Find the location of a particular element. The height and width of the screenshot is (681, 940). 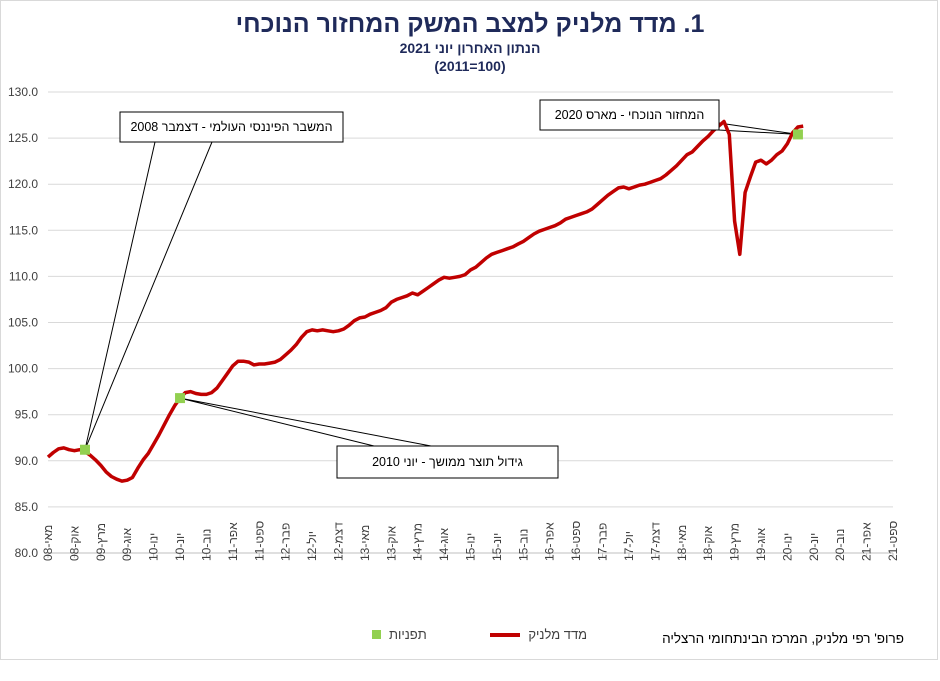

x-tick-label: מרץ-19 is located at coordinates (735, 542).